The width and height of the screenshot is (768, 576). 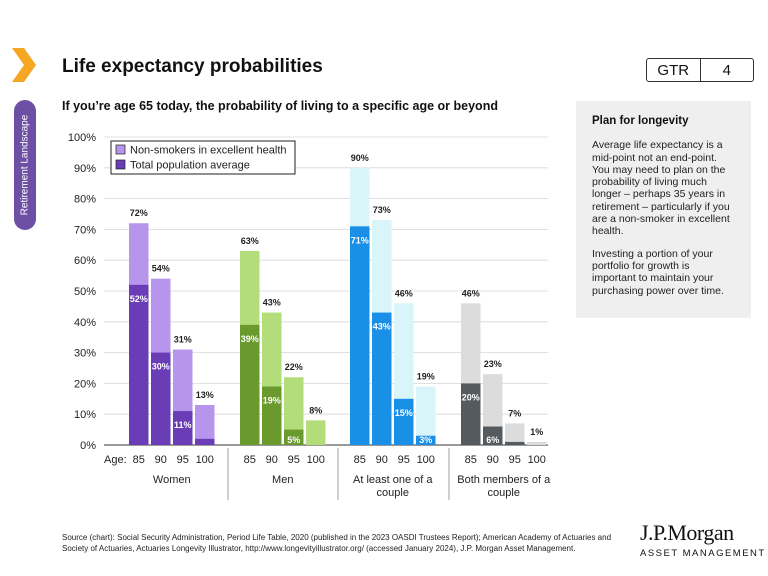 I want to click on data-label-total: 43%, so click(x=382, y=327).